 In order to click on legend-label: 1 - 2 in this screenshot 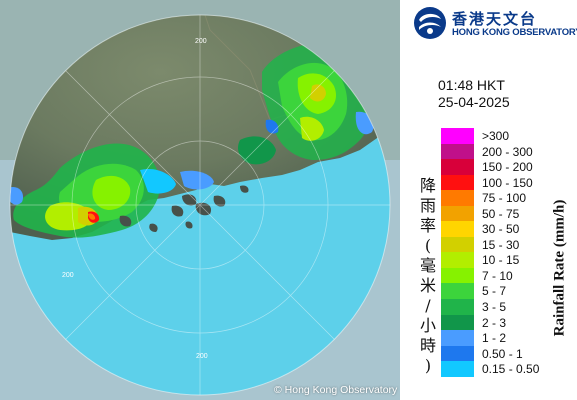, I will do `click(494, 338)`.